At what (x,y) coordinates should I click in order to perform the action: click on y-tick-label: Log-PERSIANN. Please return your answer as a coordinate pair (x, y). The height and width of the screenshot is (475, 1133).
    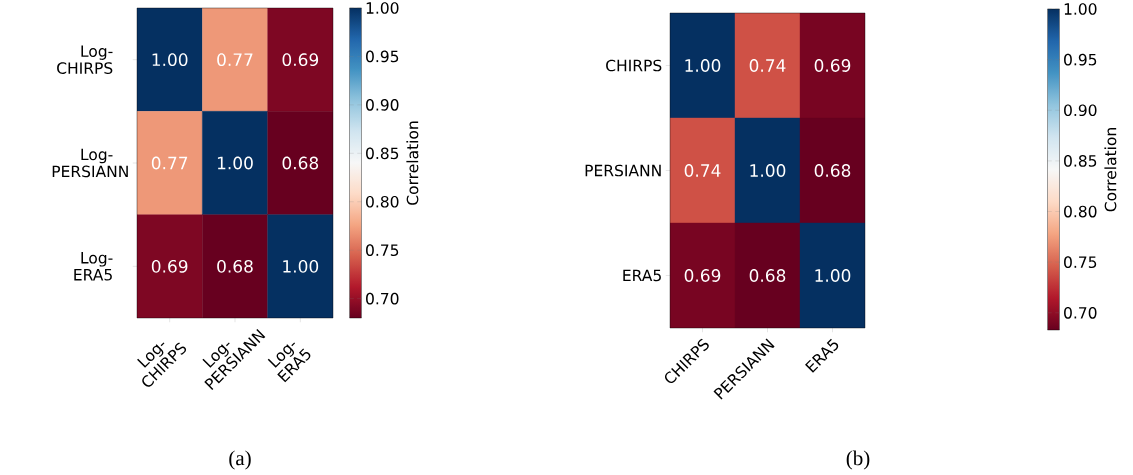
    Looking at the image, I should click on (90, 163).